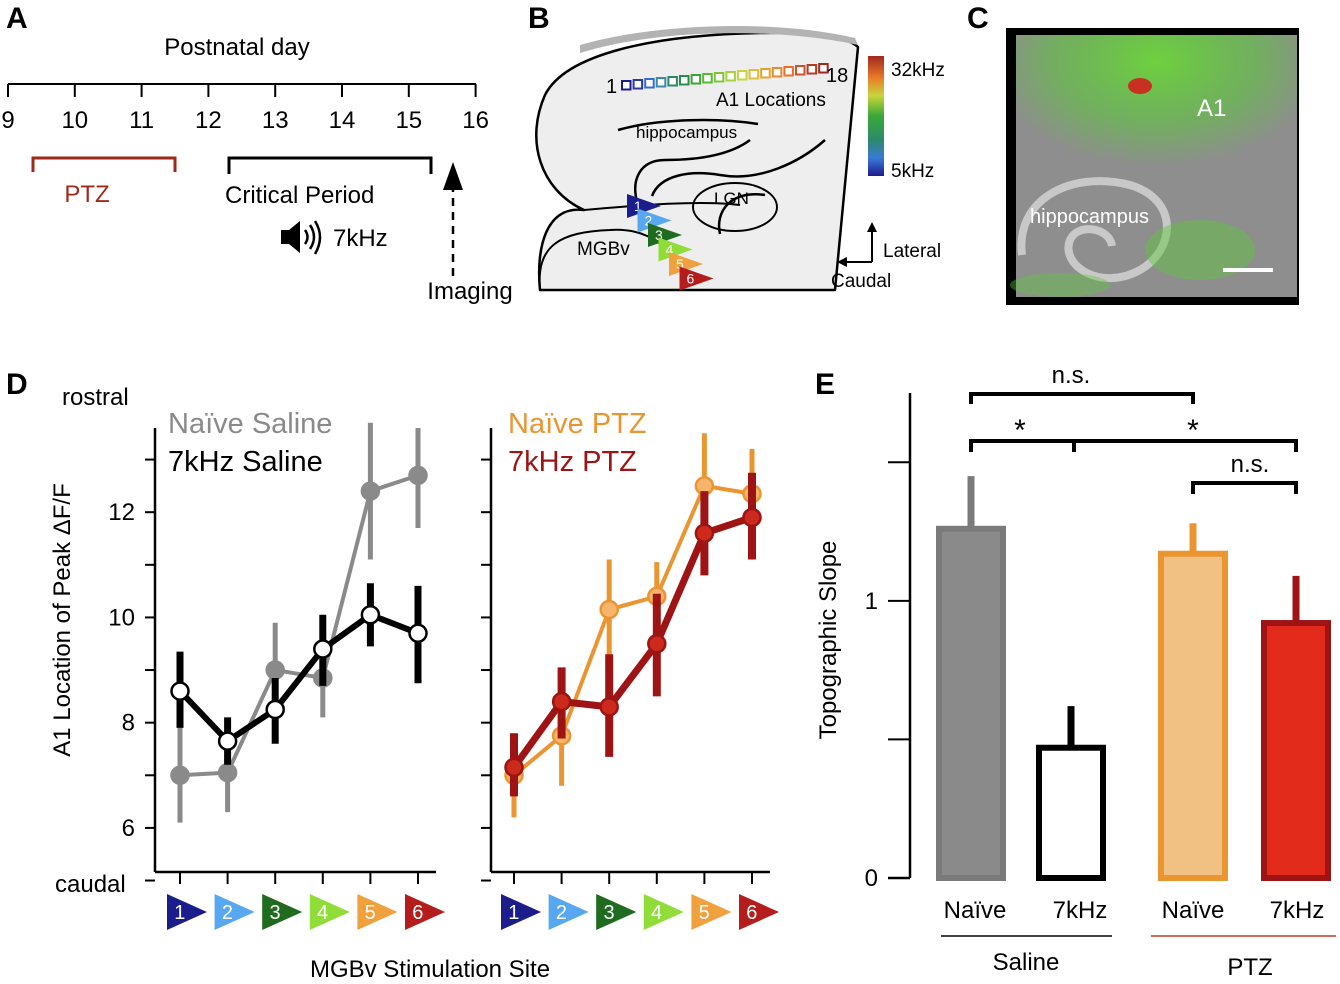 The image size is (1340, 984). What do you see at coordinates (971, 703) in the screenshot?
I see `bar-naive-saline` at bounding box center [971, 703].